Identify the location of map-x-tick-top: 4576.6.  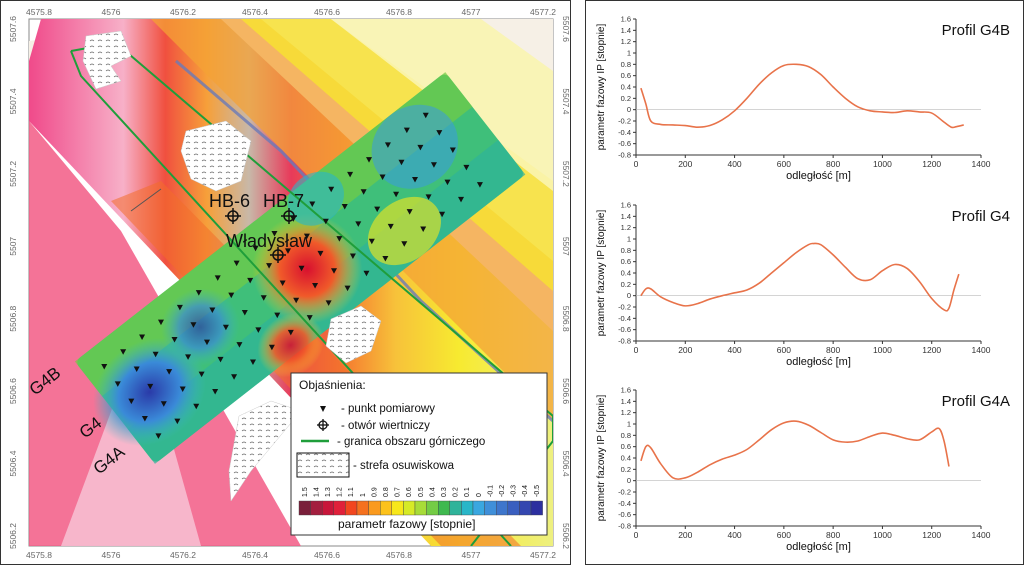
(327, 12).